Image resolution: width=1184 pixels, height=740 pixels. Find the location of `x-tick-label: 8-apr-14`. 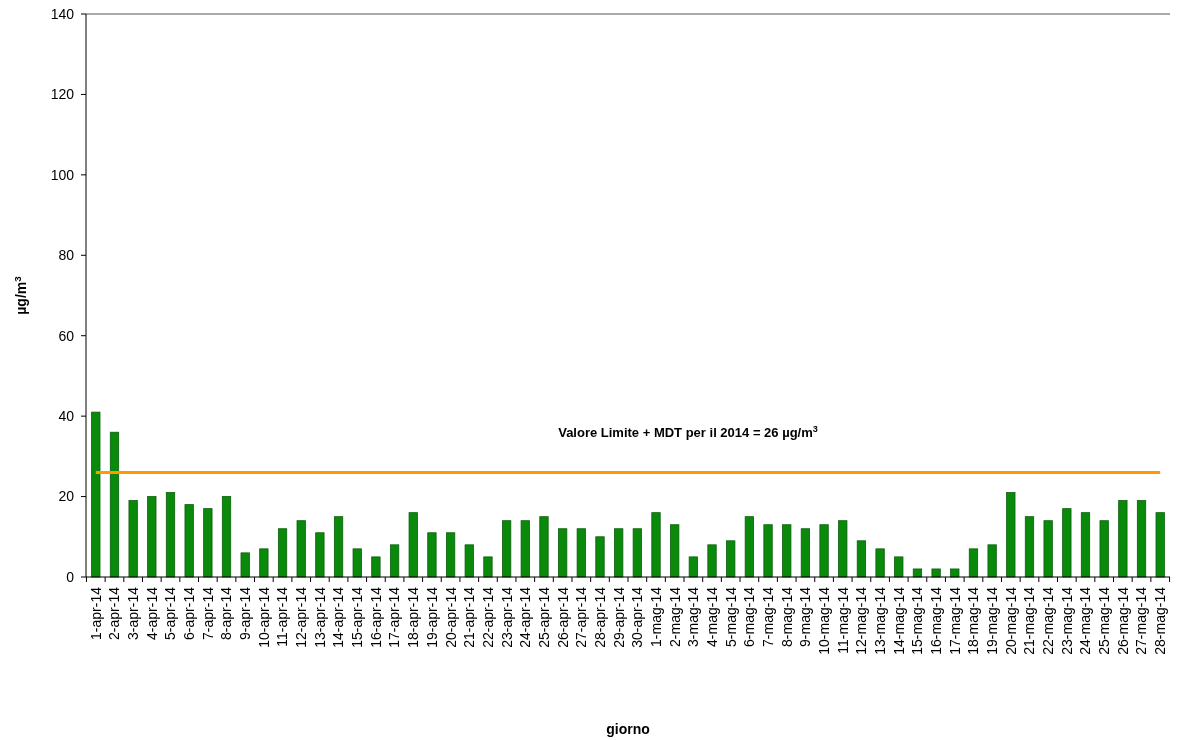

x-tick-label: 8-apr-14 is located at coordinates (226, 613).